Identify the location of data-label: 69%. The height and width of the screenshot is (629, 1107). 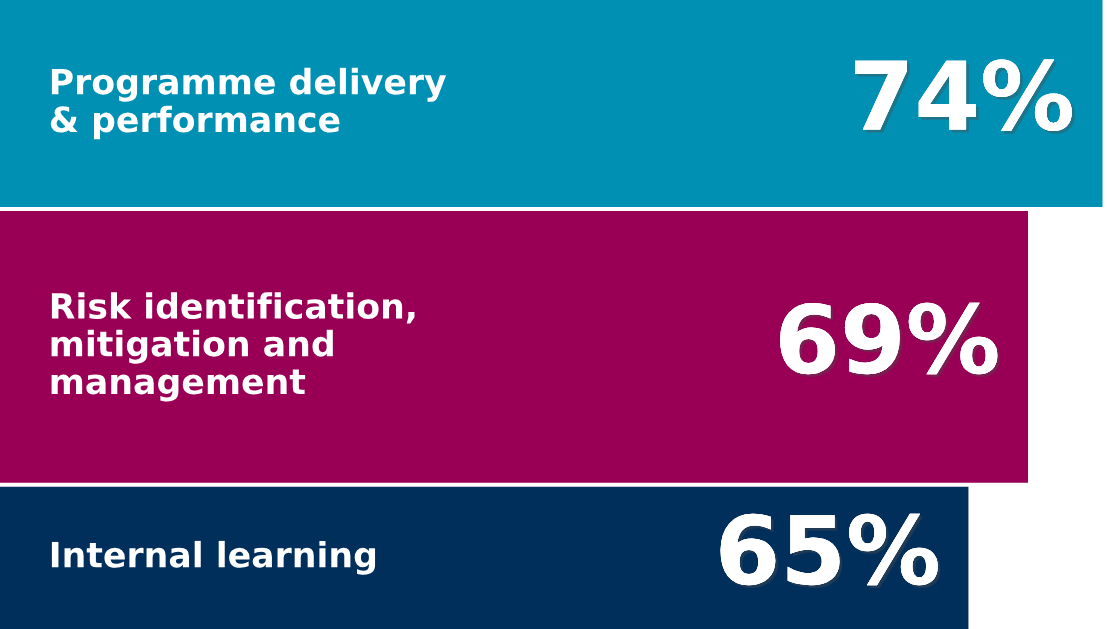
(890, 340).